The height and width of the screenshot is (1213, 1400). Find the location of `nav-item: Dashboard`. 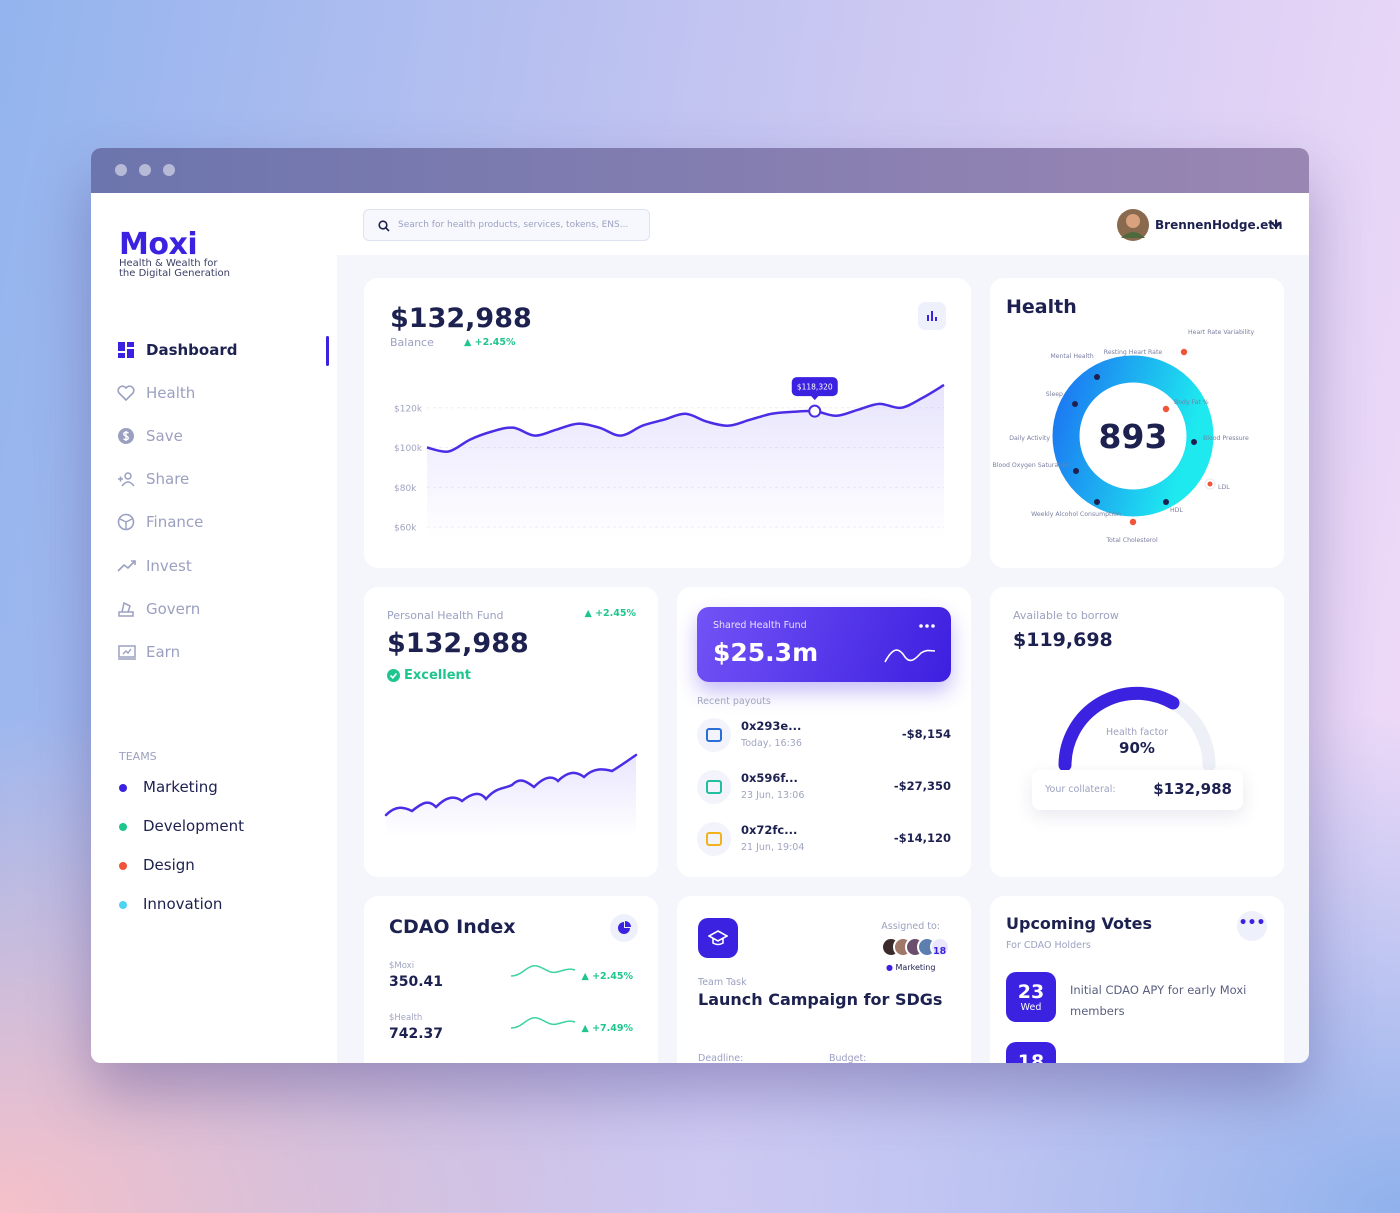

nav-item: Dashboard is located at coordinates (178, 350).